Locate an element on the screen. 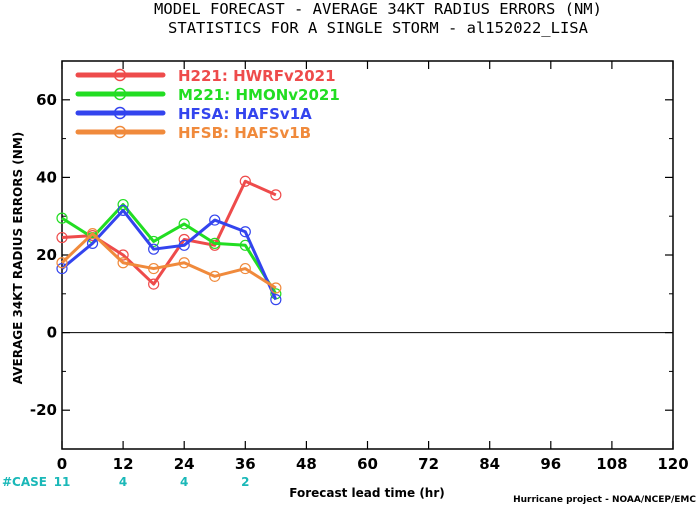  x-tick-label: 120 is located at coordinates (672, 464).